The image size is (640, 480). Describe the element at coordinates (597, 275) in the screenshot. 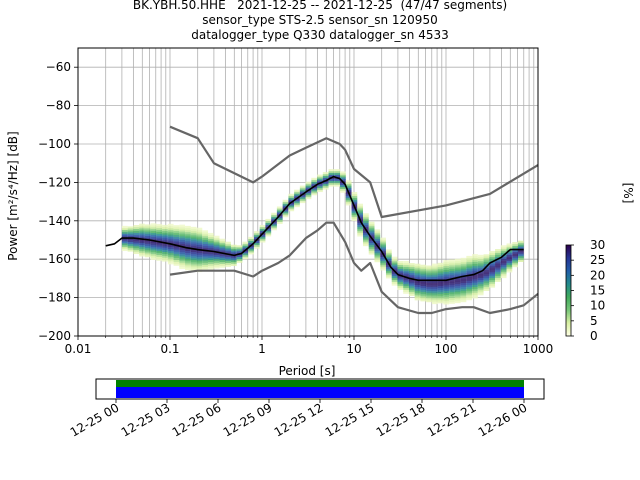

I see `colorbar-tick-label: 20` at that location.